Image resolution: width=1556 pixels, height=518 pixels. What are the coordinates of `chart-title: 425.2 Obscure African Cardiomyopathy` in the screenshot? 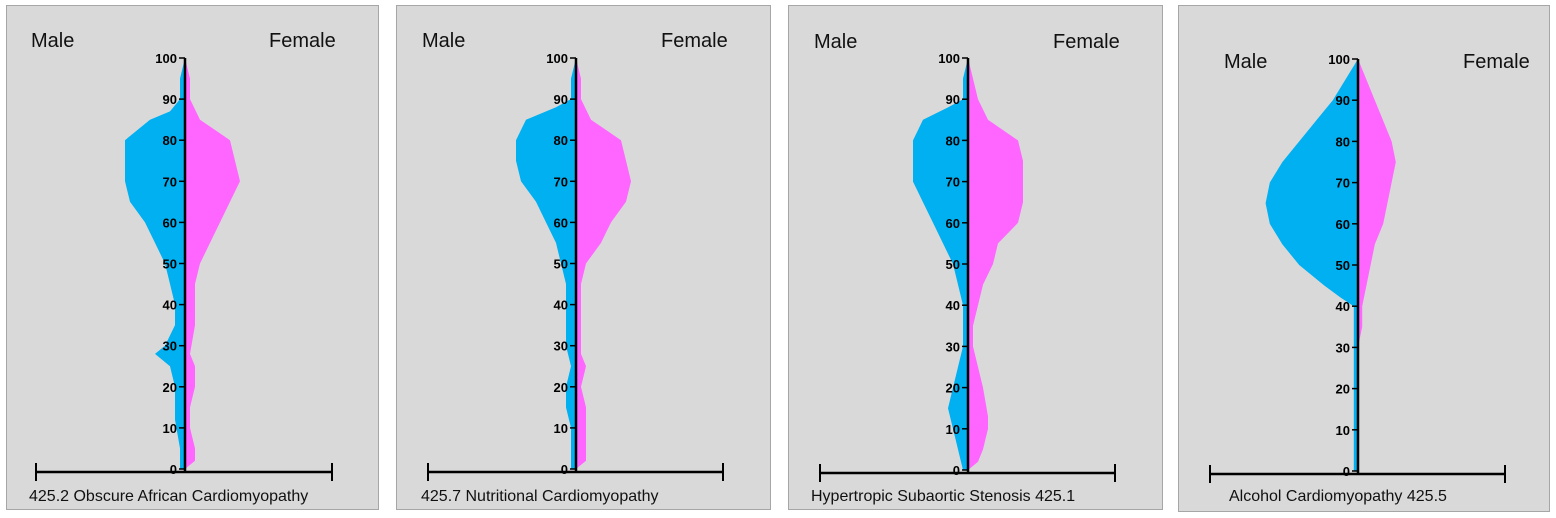 It's located at (169, 496).